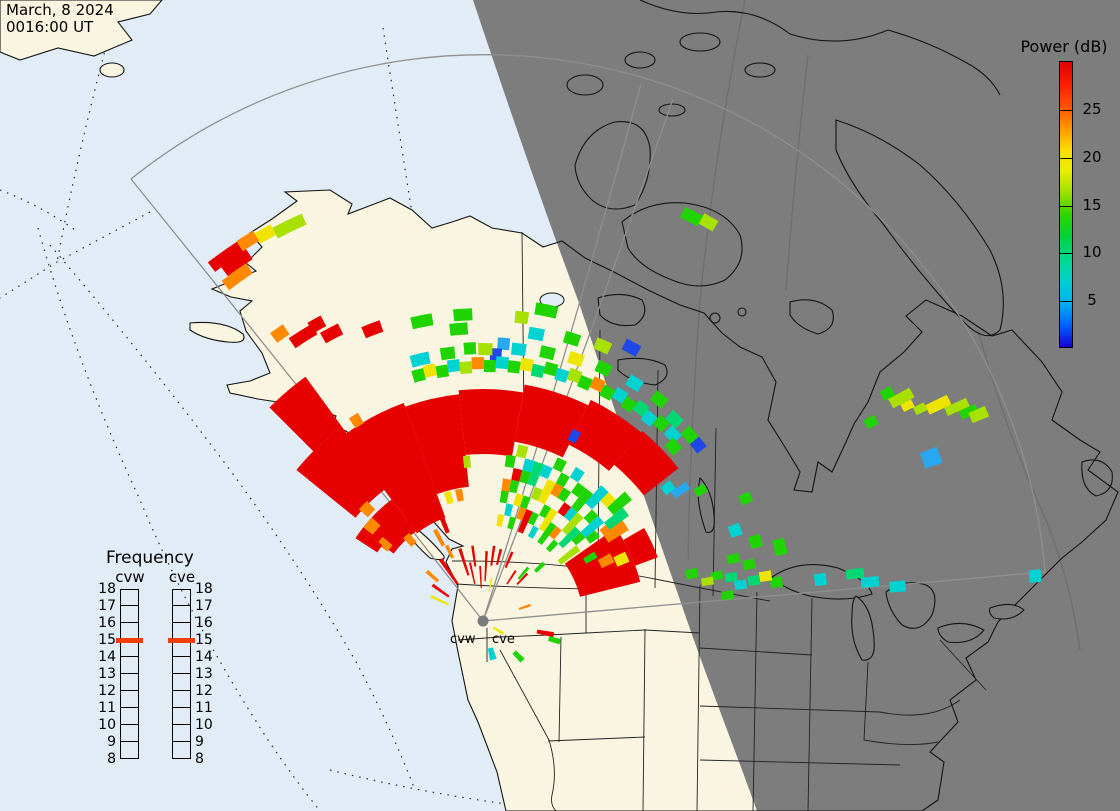  I want to click on timestamp: March, 8 2024 0016:00 UT, so click(60, 19).